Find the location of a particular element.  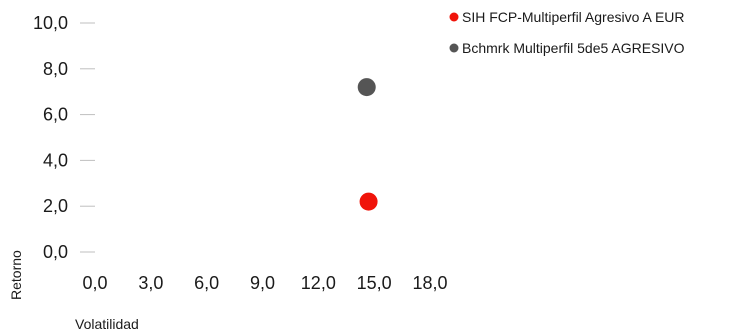

y-tick-label: 4,0 is located at coordinates (55, 160).